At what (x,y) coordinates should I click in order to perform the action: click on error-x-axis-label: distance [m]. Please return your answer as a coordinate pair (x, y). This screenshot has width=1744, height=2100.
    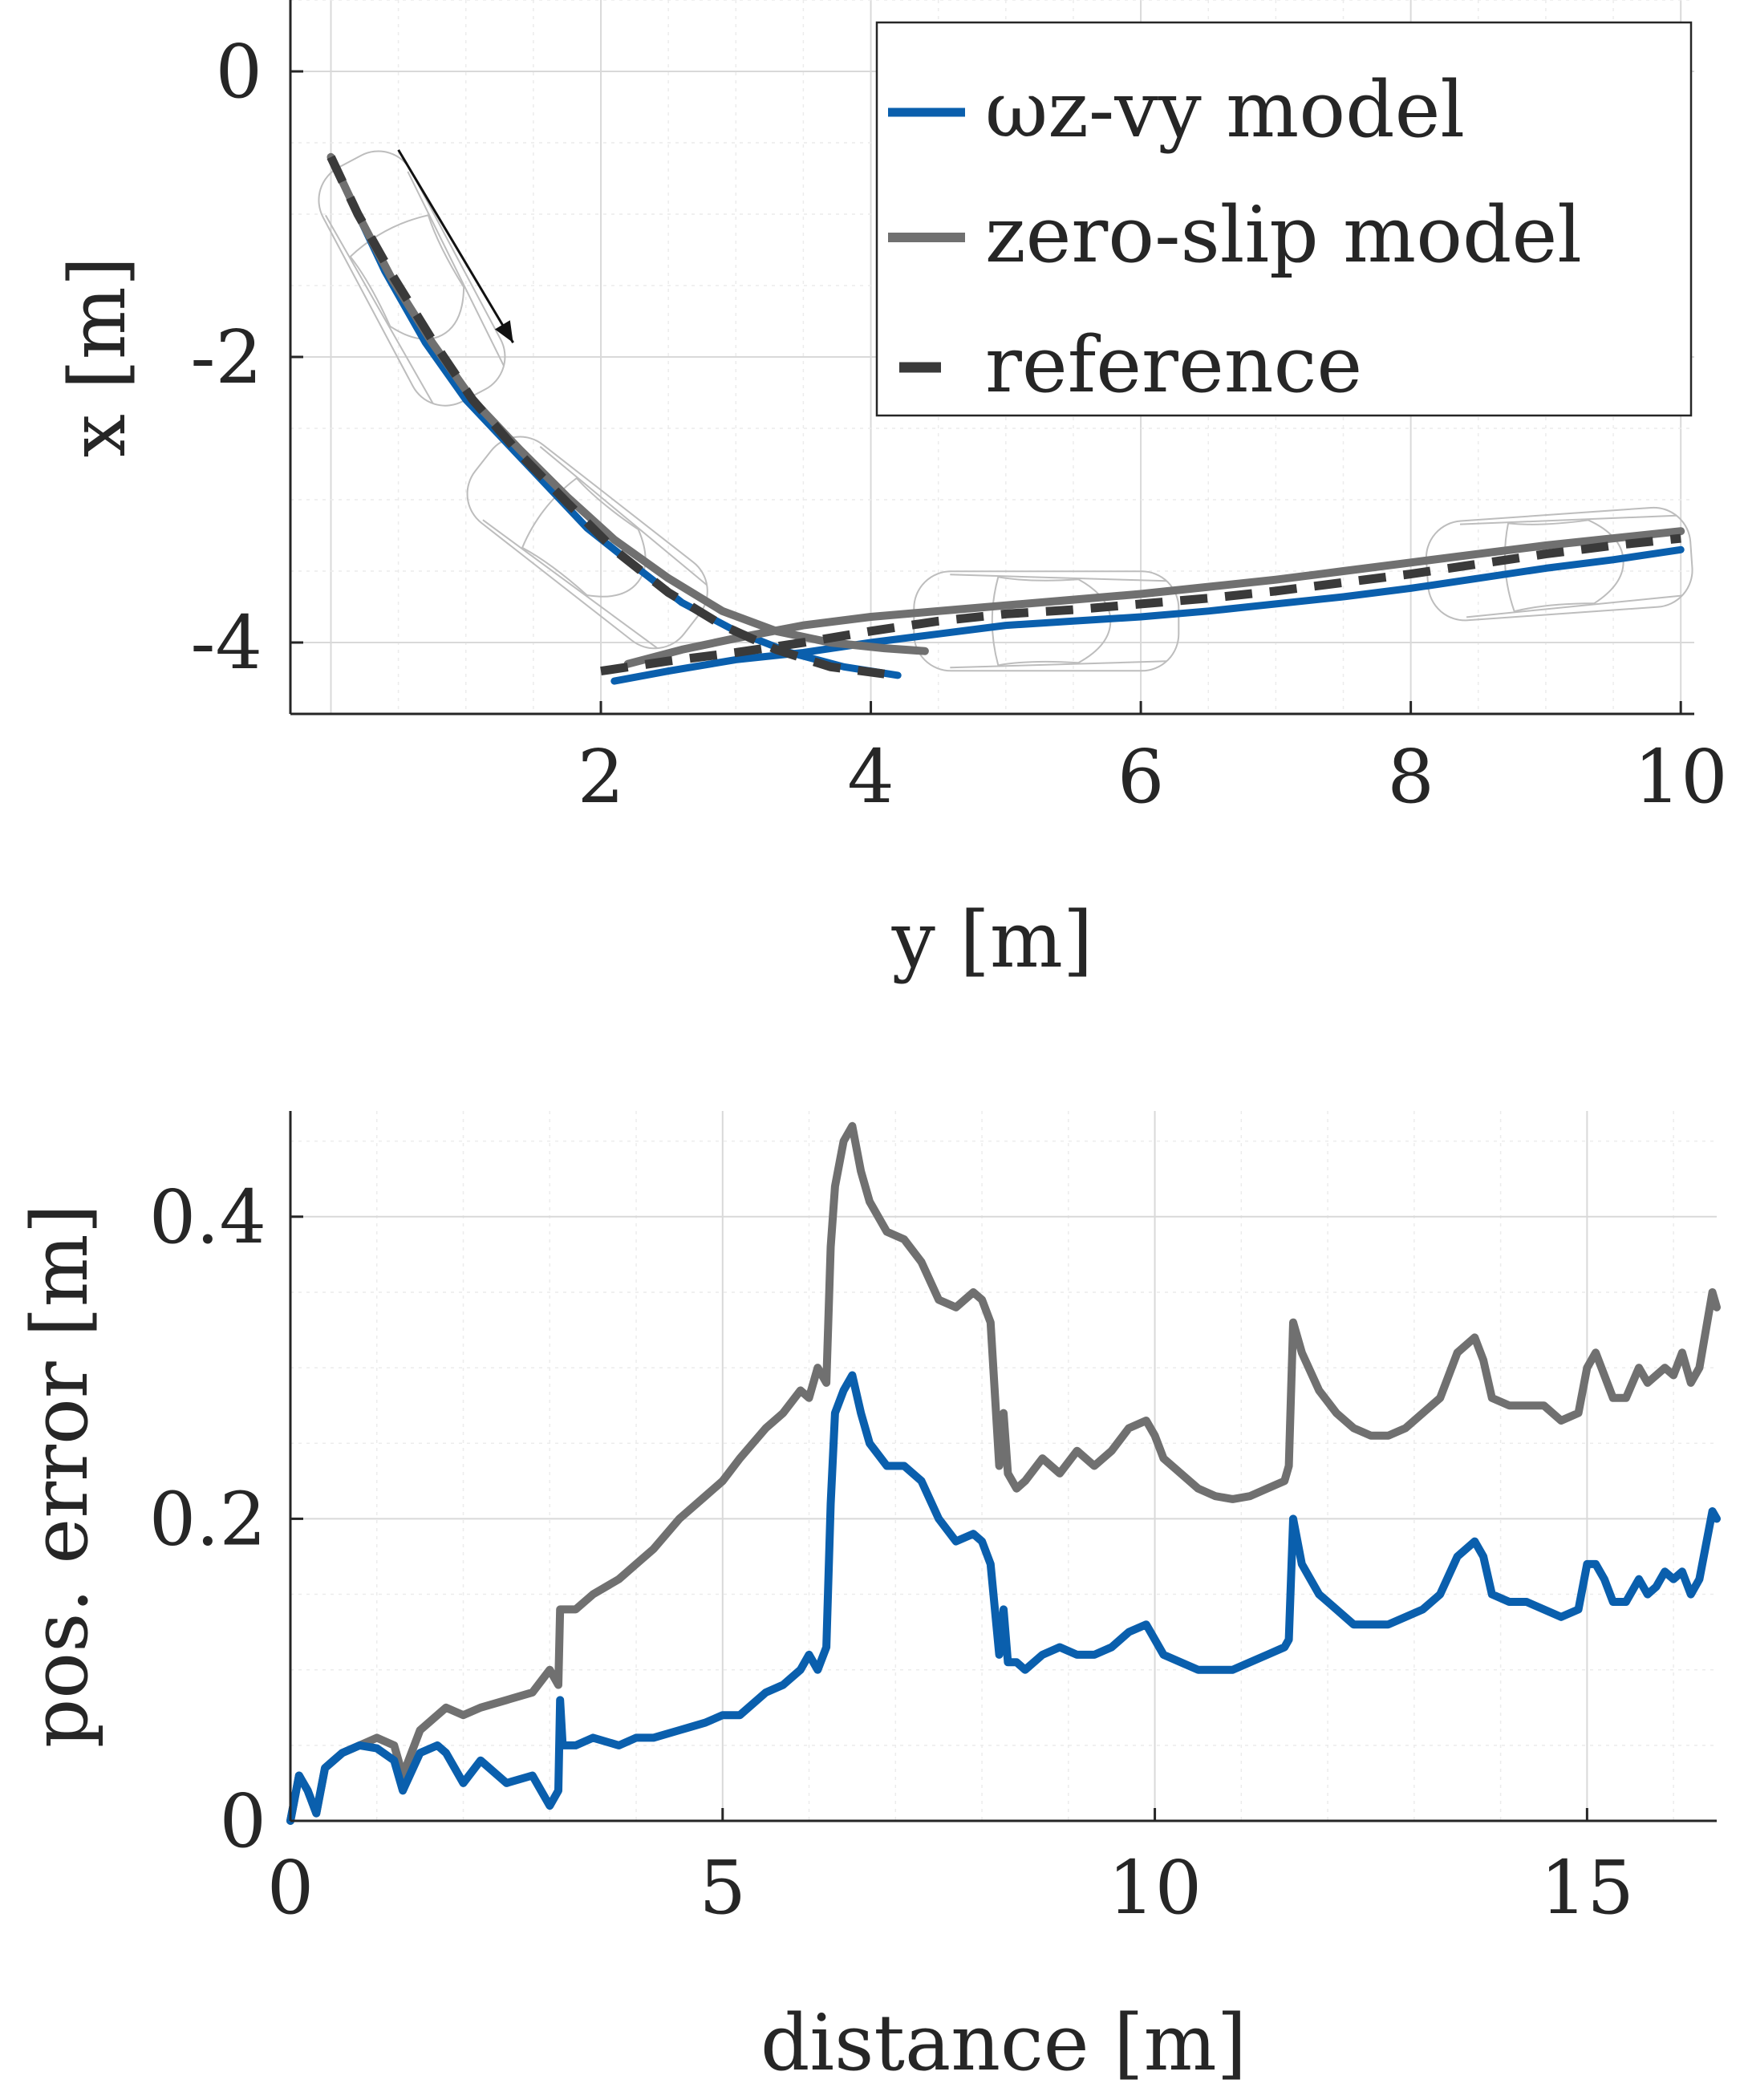
    Looking at the image, I should click on (1004, 2043).